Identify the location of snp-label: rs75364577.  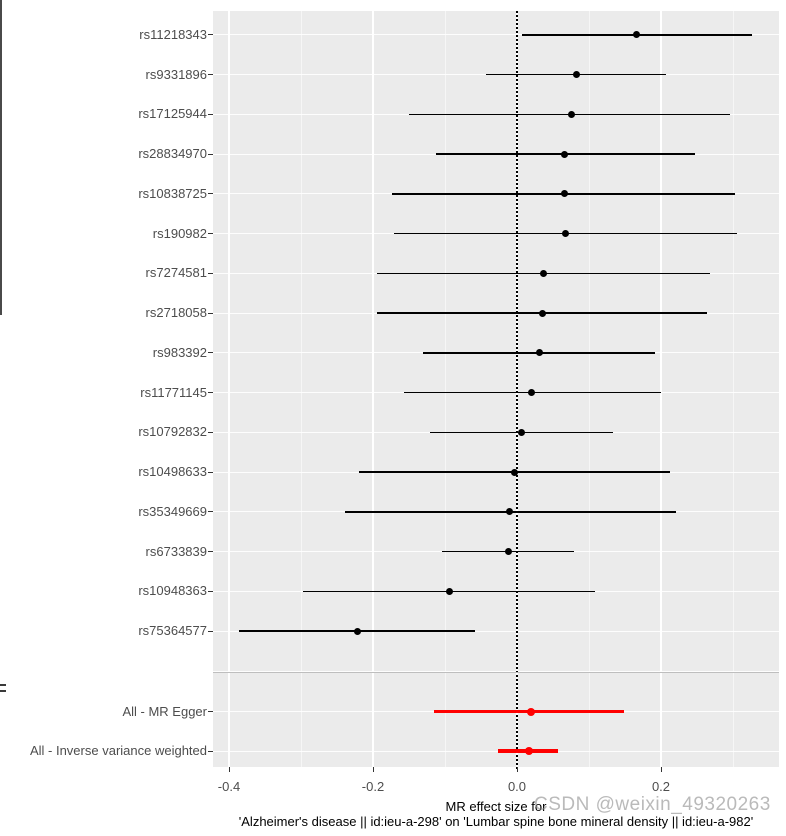
(172, 631).